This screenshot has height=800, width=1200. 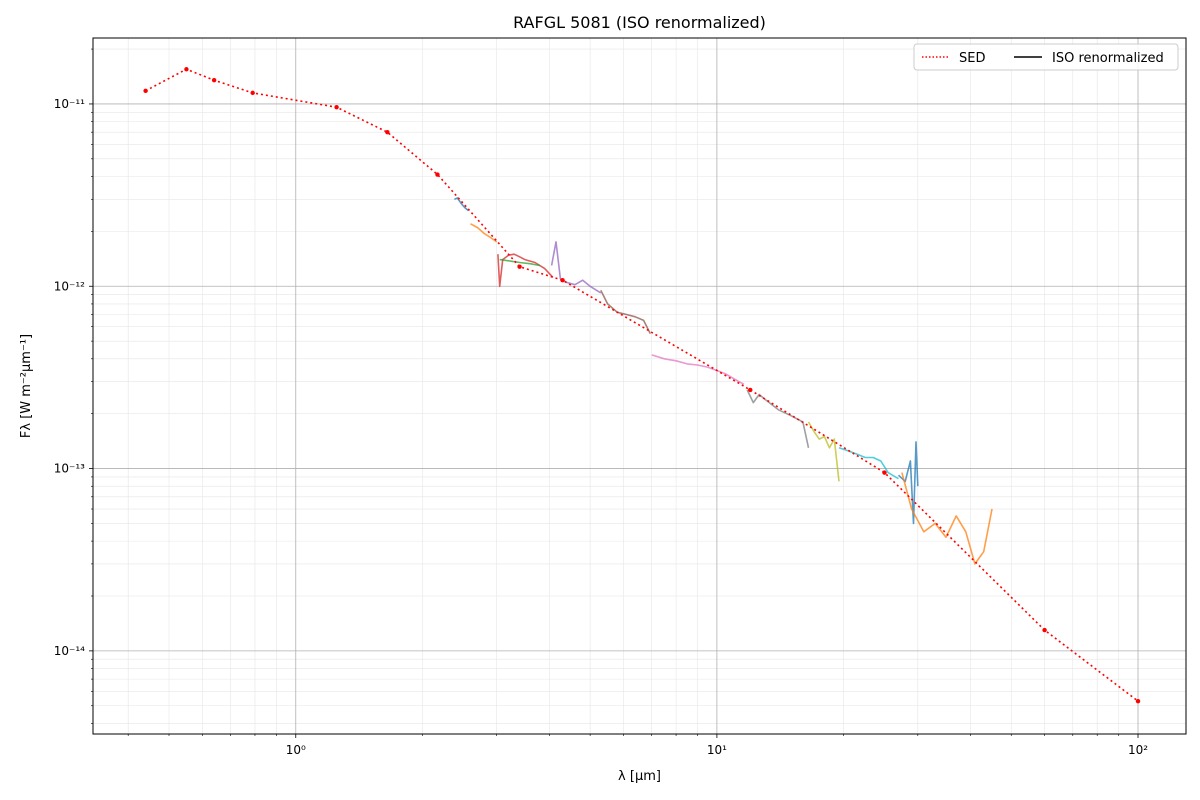 I want to click on legend-iso-label: ISO renormalized, so click(x=1108, y=58).